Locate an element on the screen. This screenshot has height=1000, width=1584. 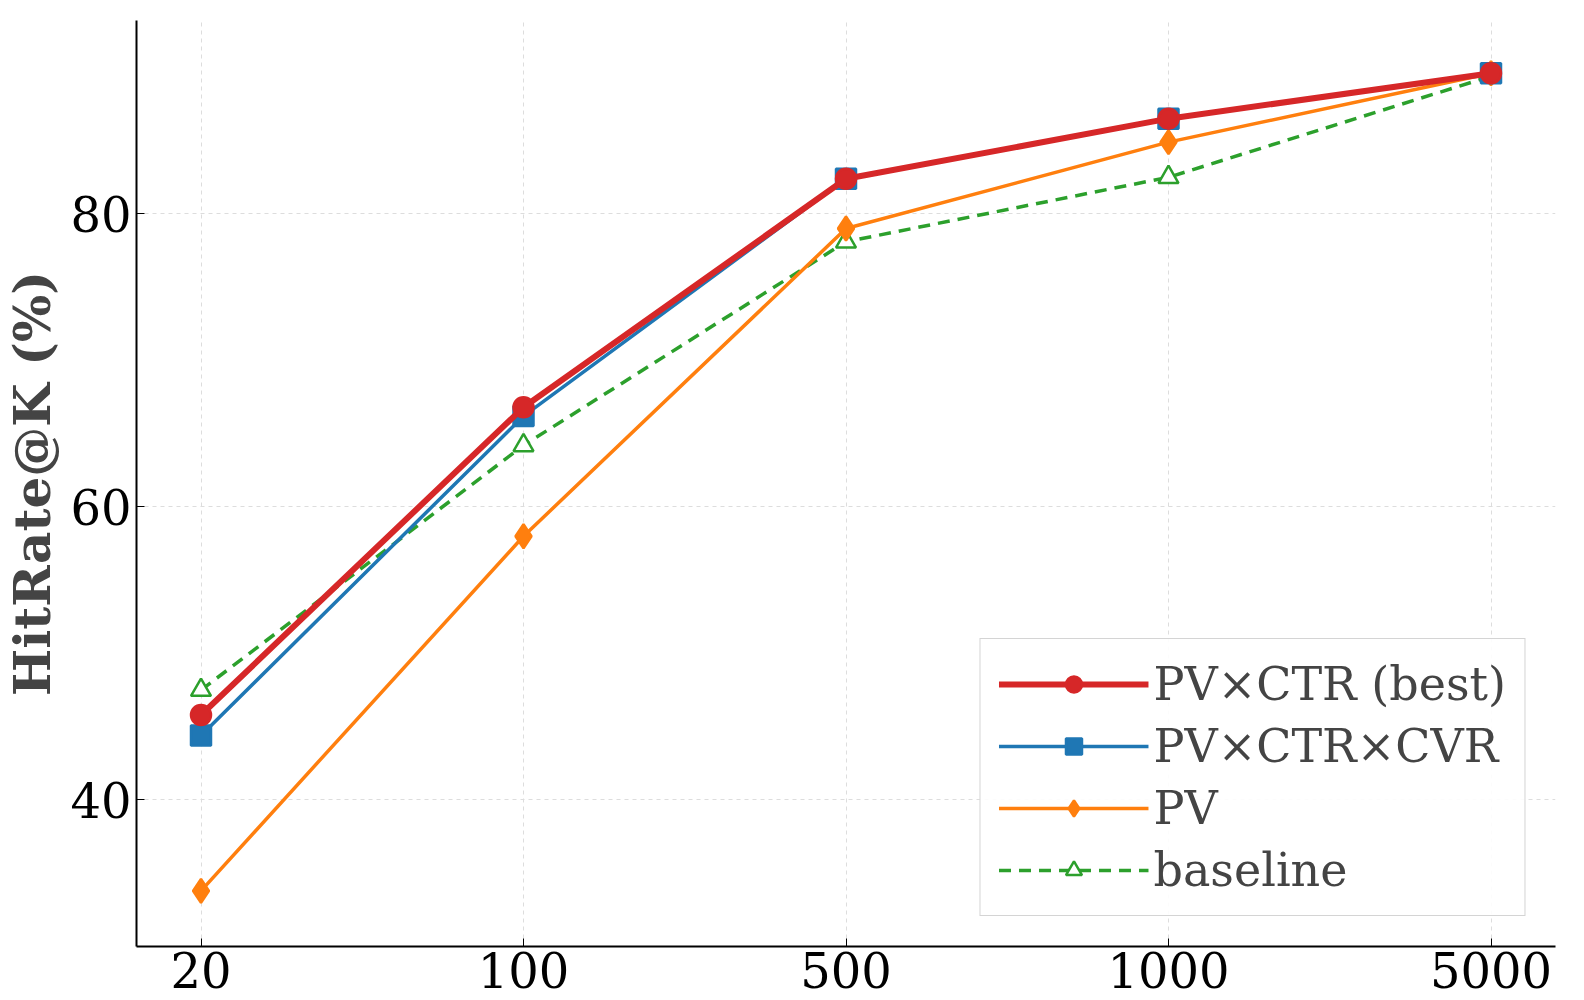
y-tick-label: 40 is located at coordinates (101, 800).